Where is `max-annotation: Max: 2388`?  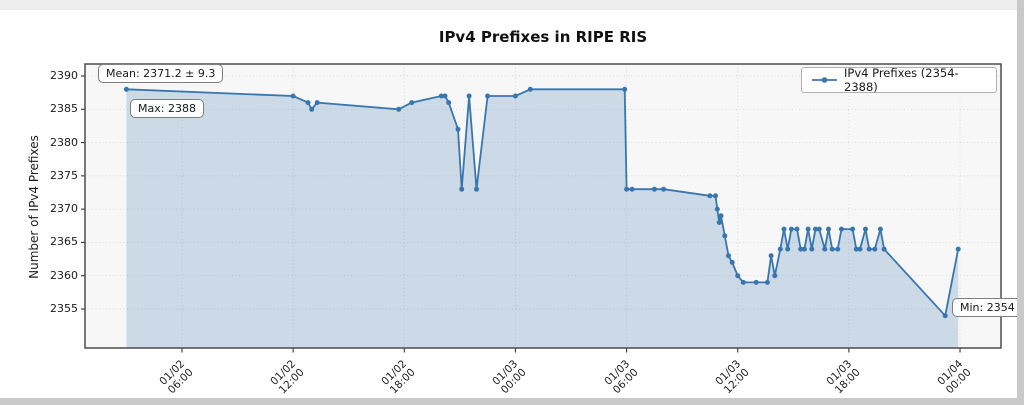
max-annotation: Max: 2388 is located at coordinates (167, 108).